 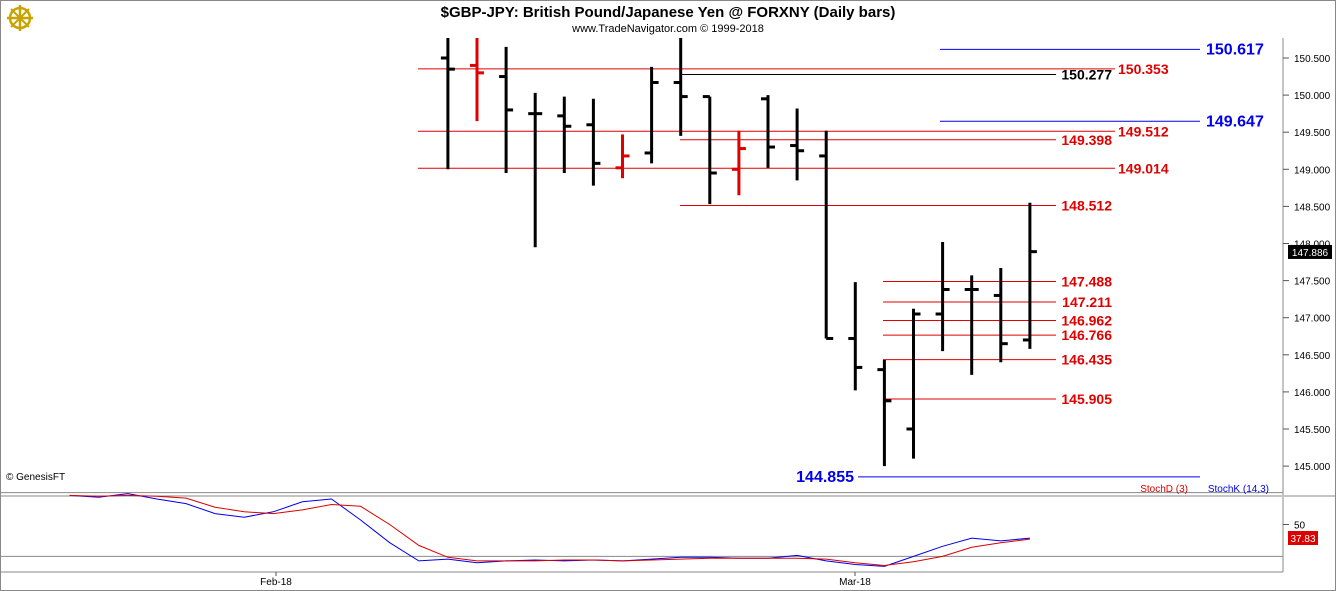 What do you see at coordinates (1086, 321) in the screenshot?
I see `level-label-146.962: 146.962` at bounding box center [1086, 321].